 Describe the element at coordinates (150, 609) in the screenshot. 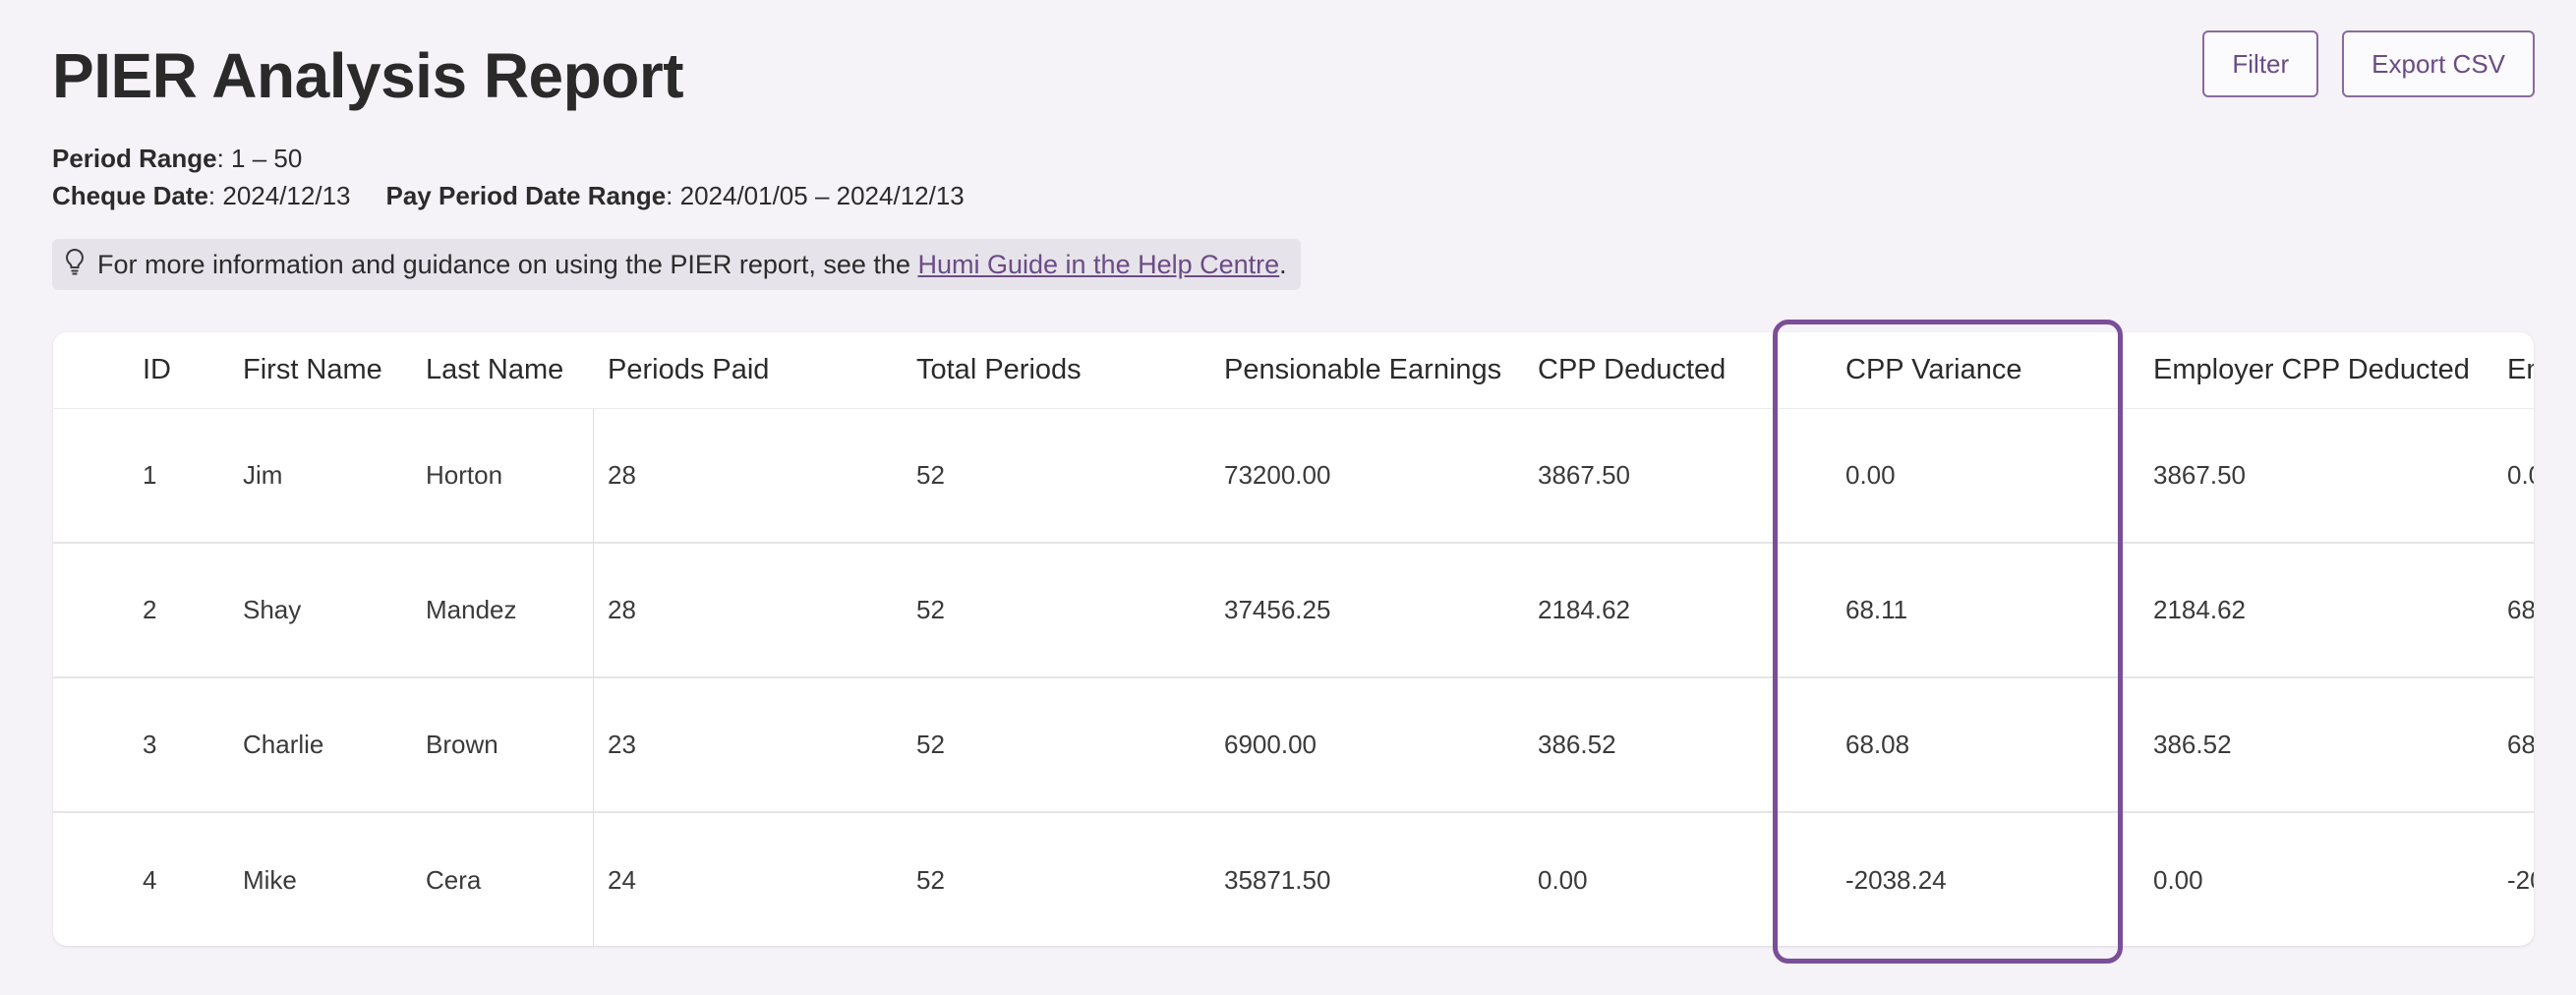

I see `cell-id: 2` at that location.